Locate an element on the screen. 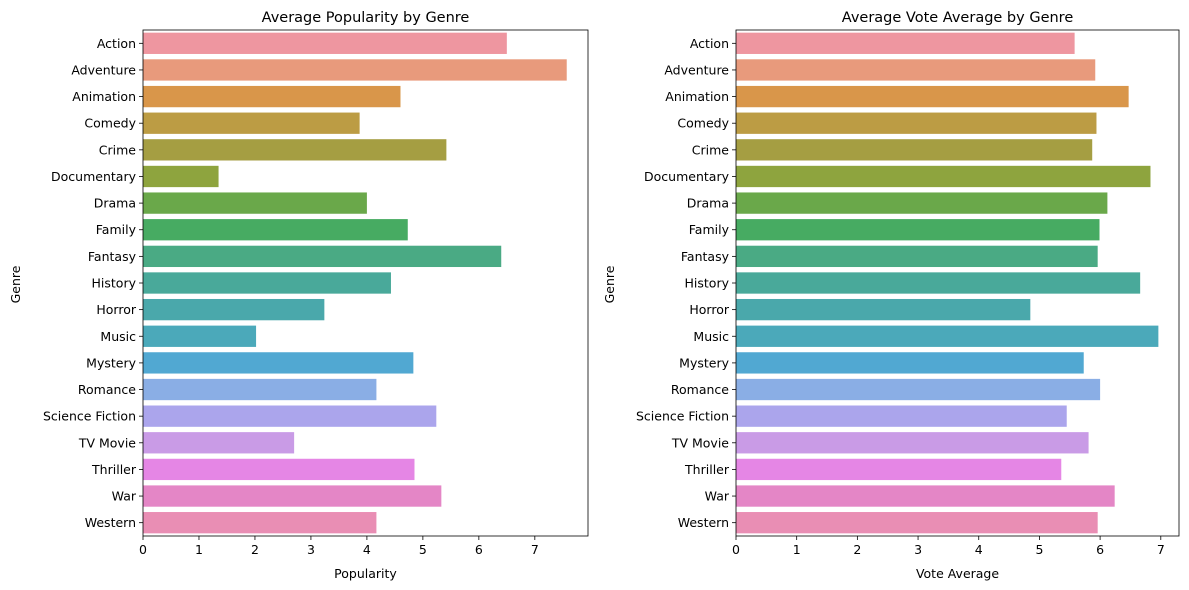  vote-average-y-tick-label: Horror is located at coordinates (709, 309).